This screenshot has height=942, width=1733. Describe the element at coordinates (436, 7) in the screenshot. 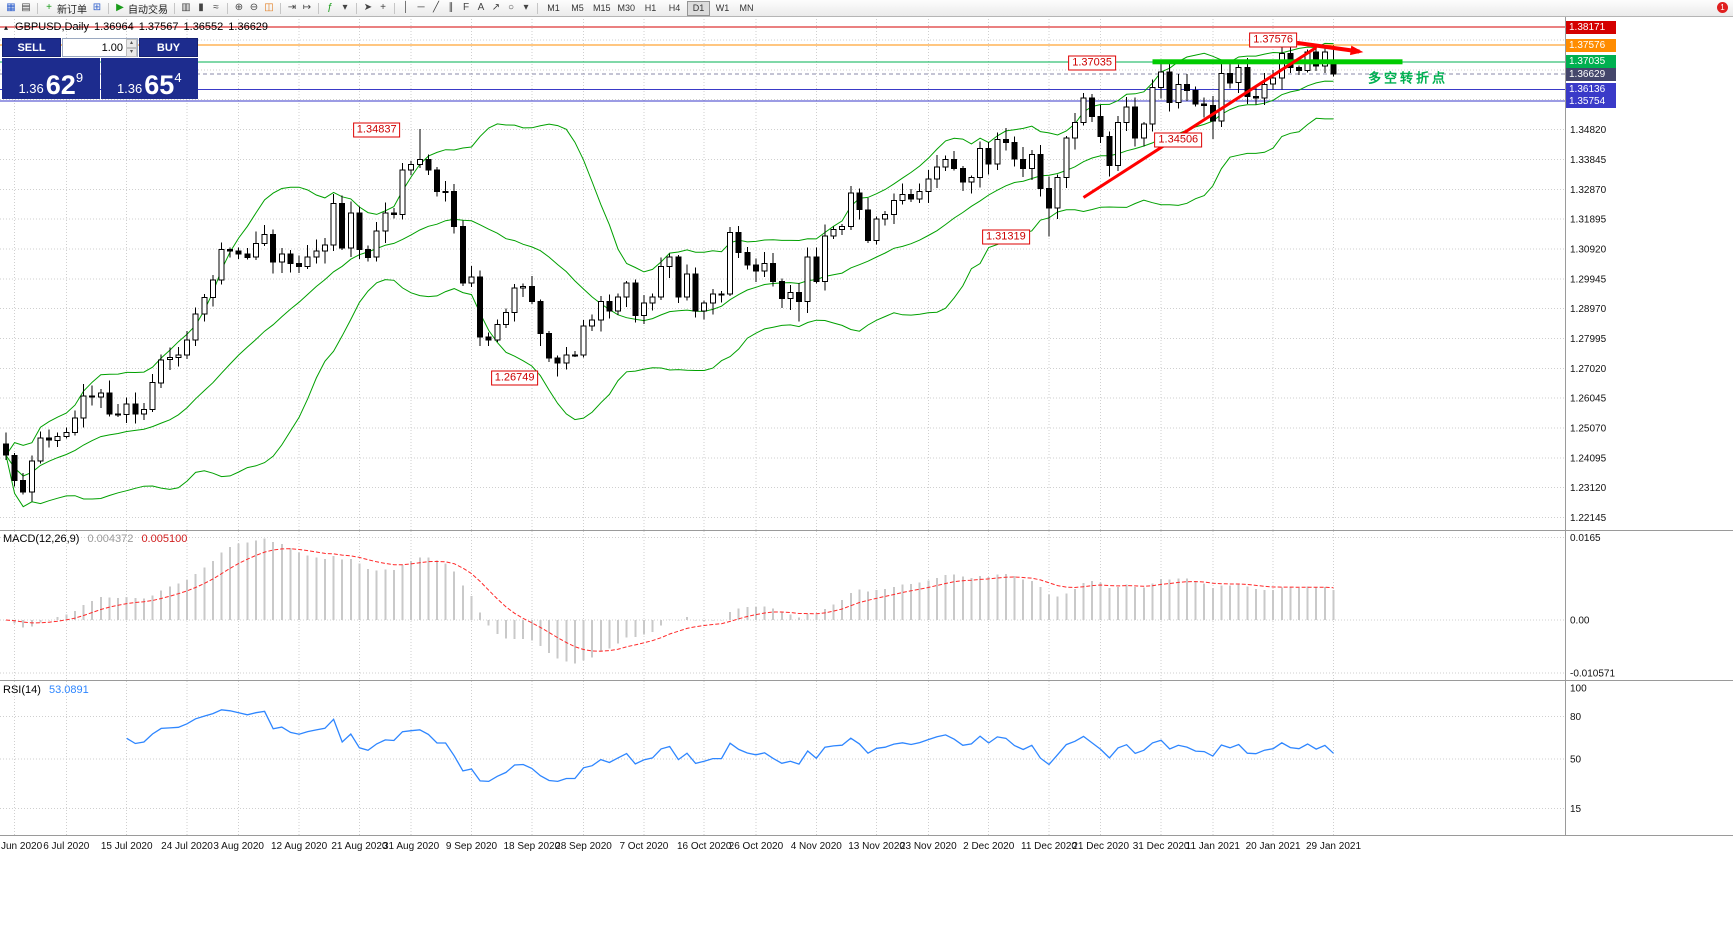

I see `trendline-icon: ╱` at that location.